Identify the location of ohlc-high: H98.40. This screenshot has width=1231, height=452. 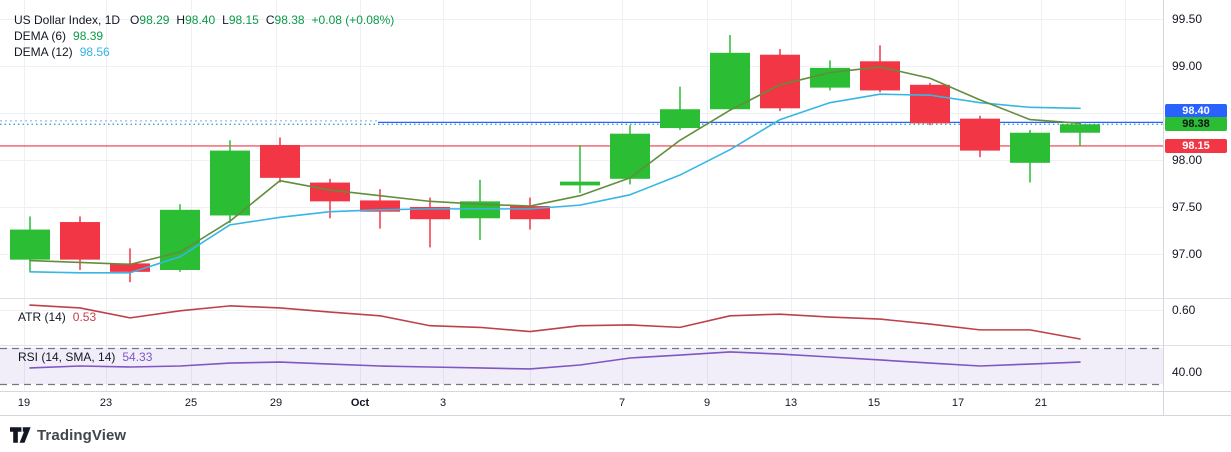
(196, 20).